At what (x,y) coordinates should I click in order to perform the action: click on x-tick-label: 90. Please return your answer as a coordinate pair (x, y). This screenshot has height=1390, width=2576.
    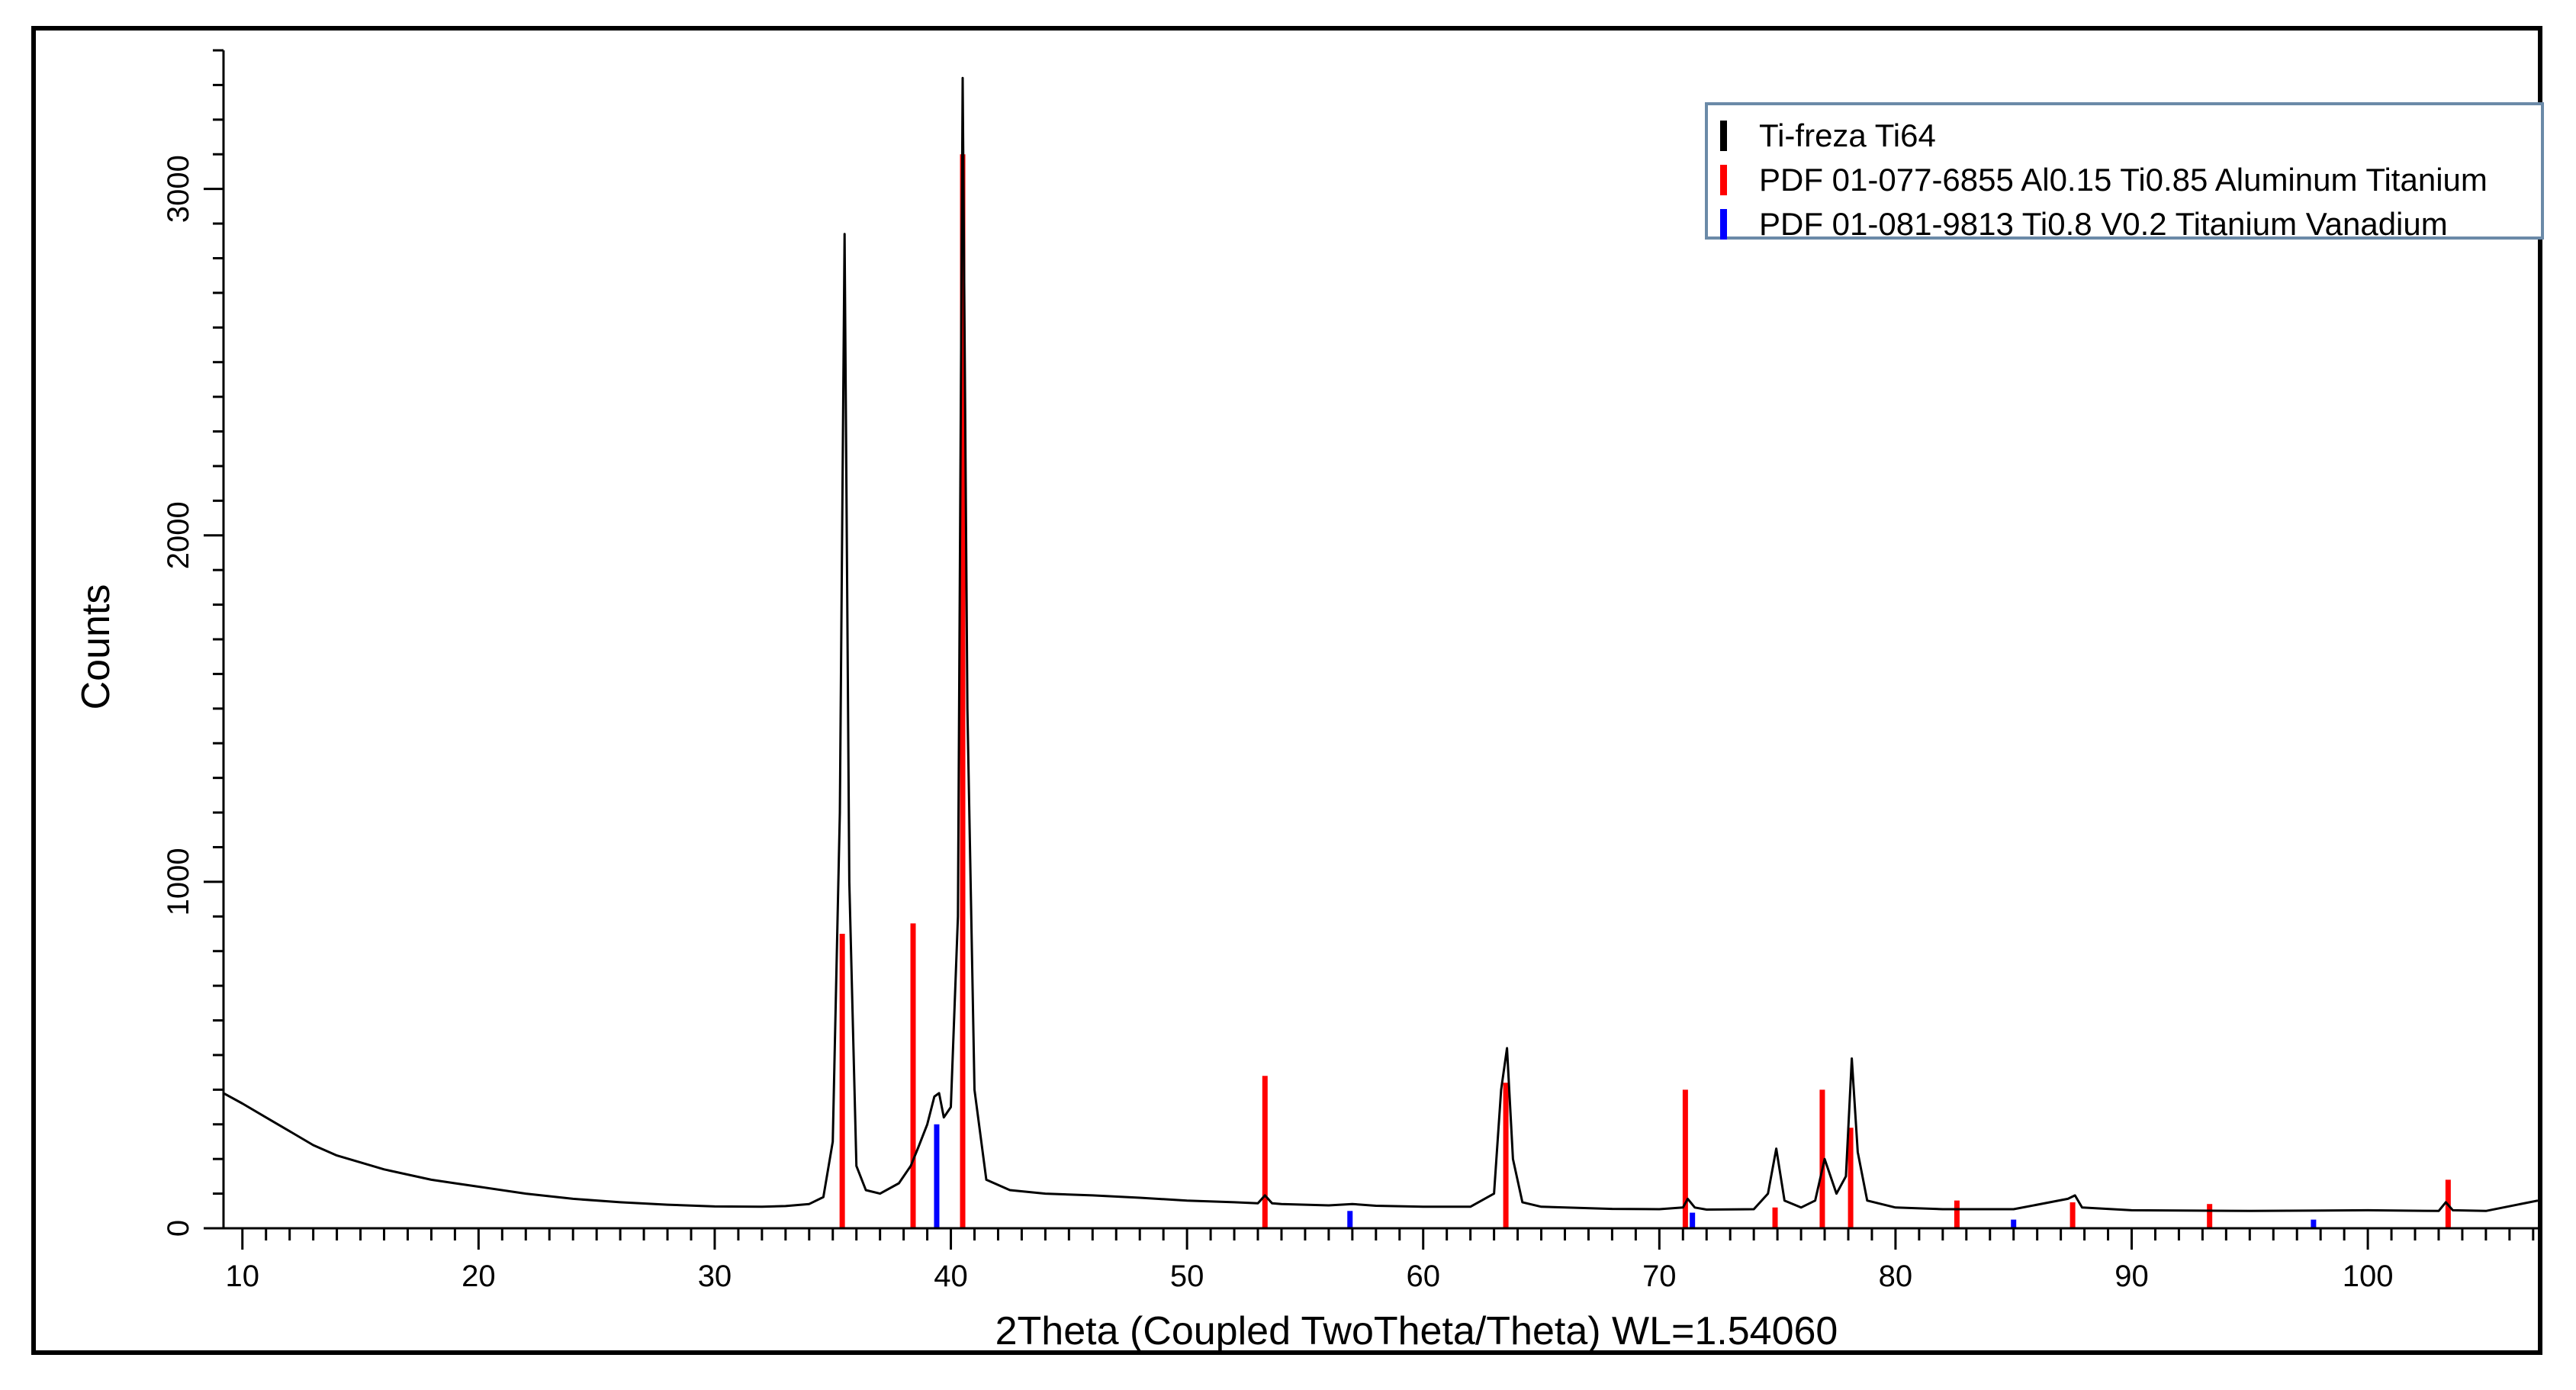
    Looking at the image, I should click on (2132, 1276).